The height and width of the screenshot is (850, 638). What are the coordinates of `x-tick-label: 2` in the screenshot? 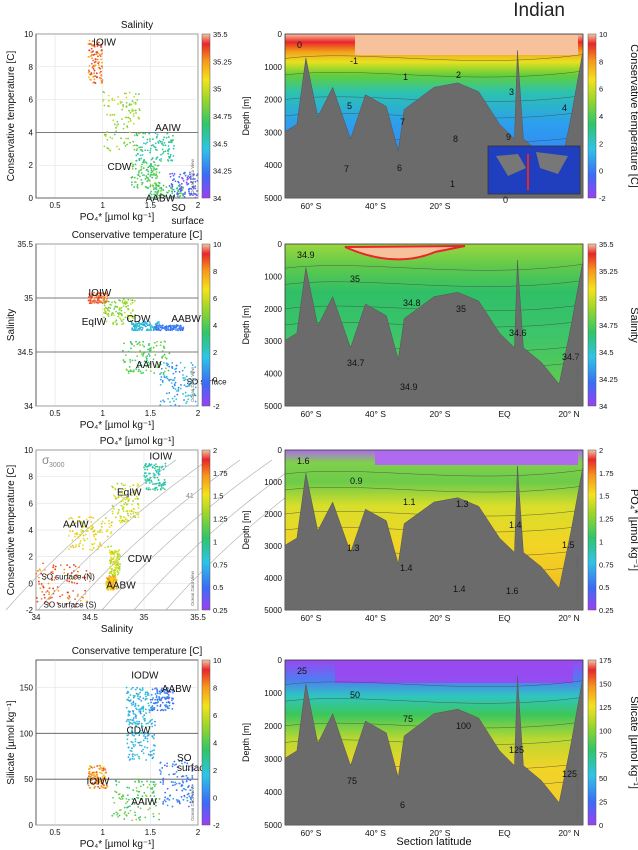 It's located at (198, 413).